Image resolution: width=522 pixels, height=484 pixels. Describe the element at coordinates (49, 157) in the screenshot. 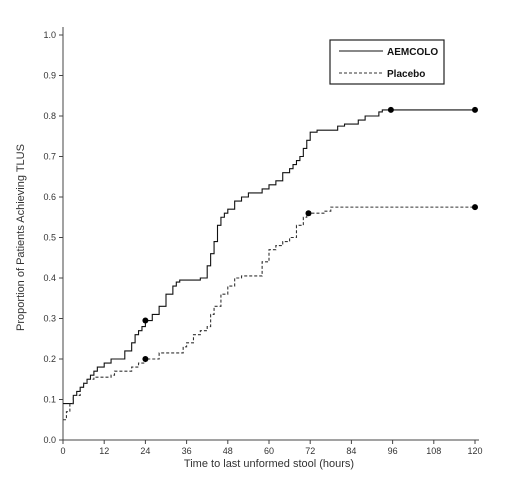

I see `y-tick-label: 0.7` at that location.